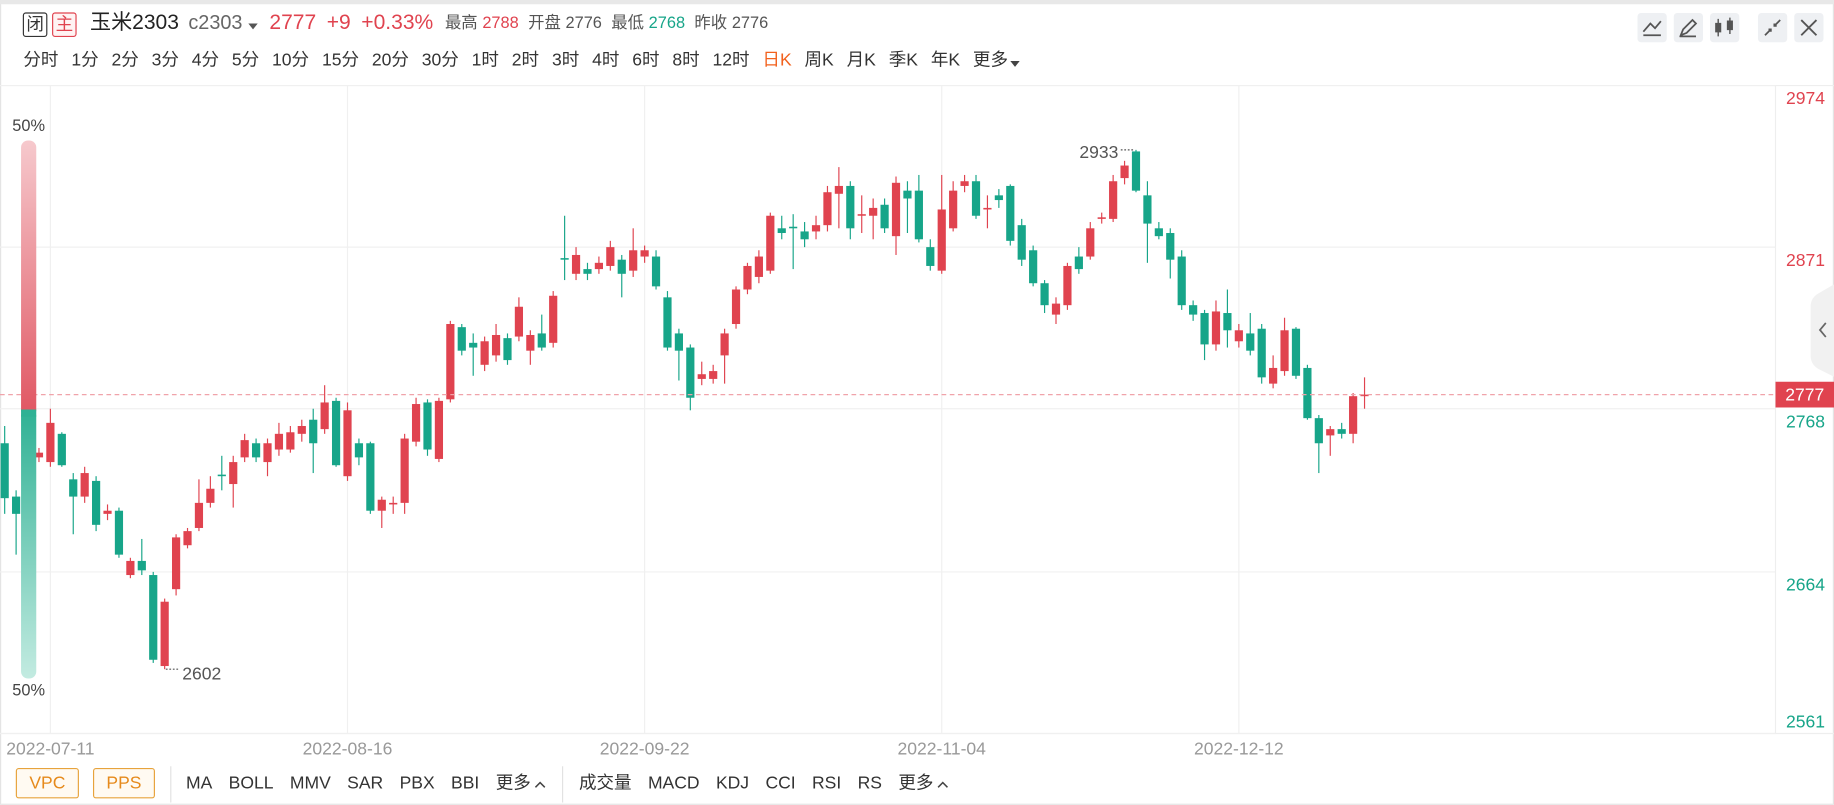 The height and width of the screenshot is (805, 1834). I want to click on high-label: 最高, so click(461, 23).